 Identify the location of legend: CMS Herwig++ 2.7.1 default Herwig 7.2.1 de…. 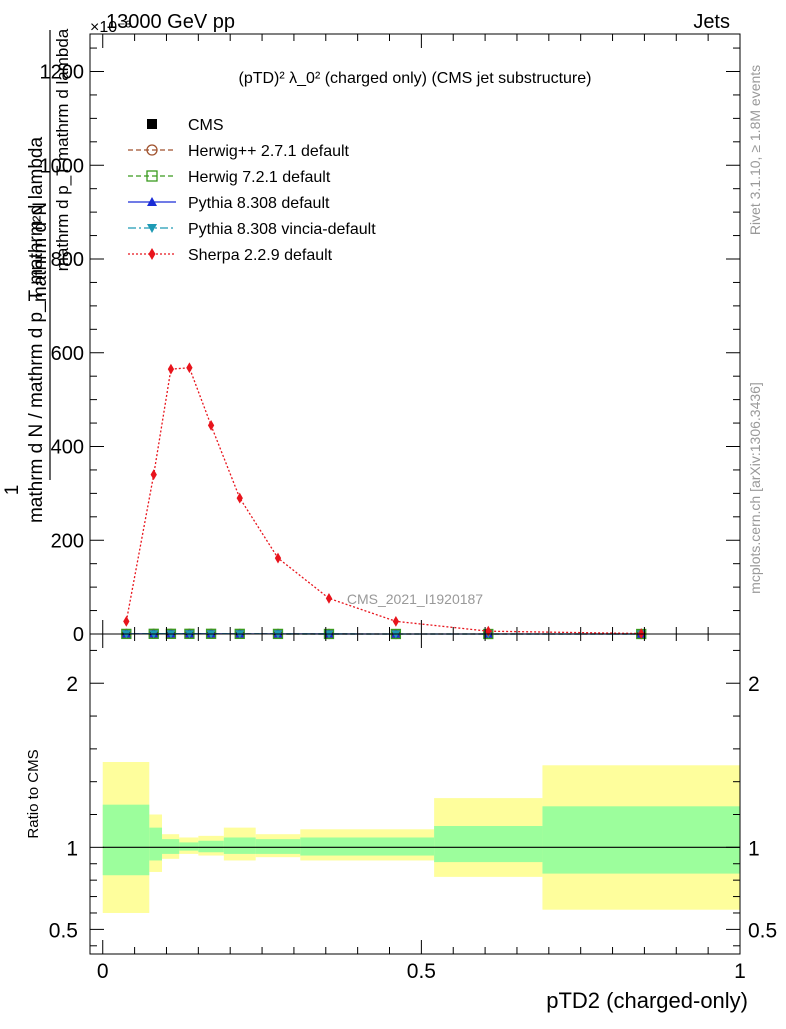
(252, 190).